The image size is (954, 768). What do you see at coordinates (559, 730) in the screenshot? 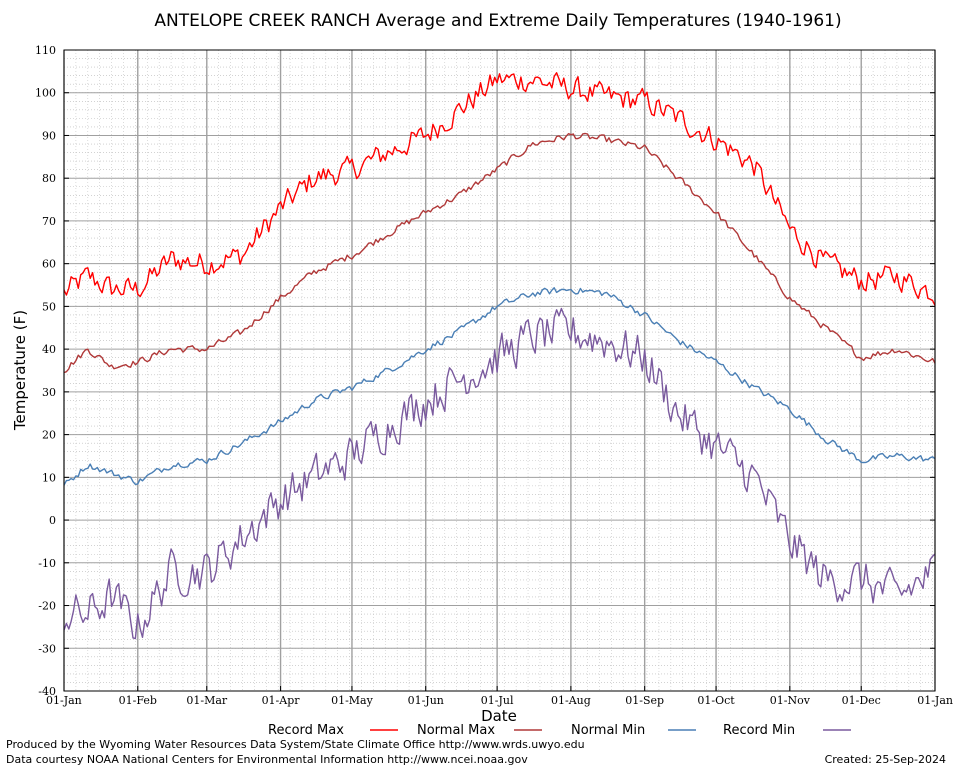
I see `legend: Record Max Normal Max Normal Min Record Min` at bounding box center [559, 730].